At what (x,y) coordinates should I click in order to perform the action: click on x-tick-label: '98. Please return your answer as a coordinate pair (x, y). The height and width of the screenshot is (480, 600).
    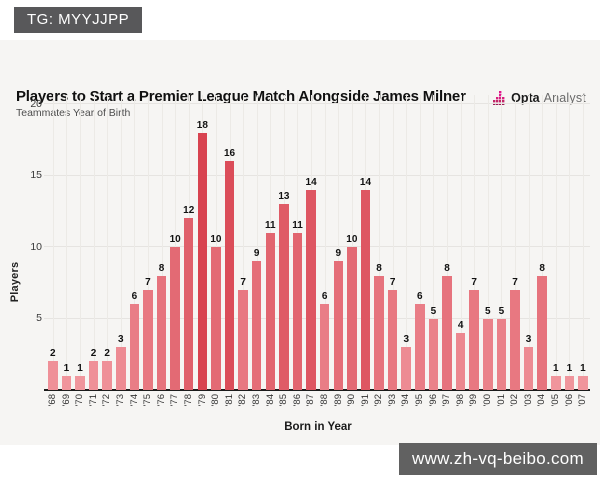
    Looking at the image, I should click on (460, 400).